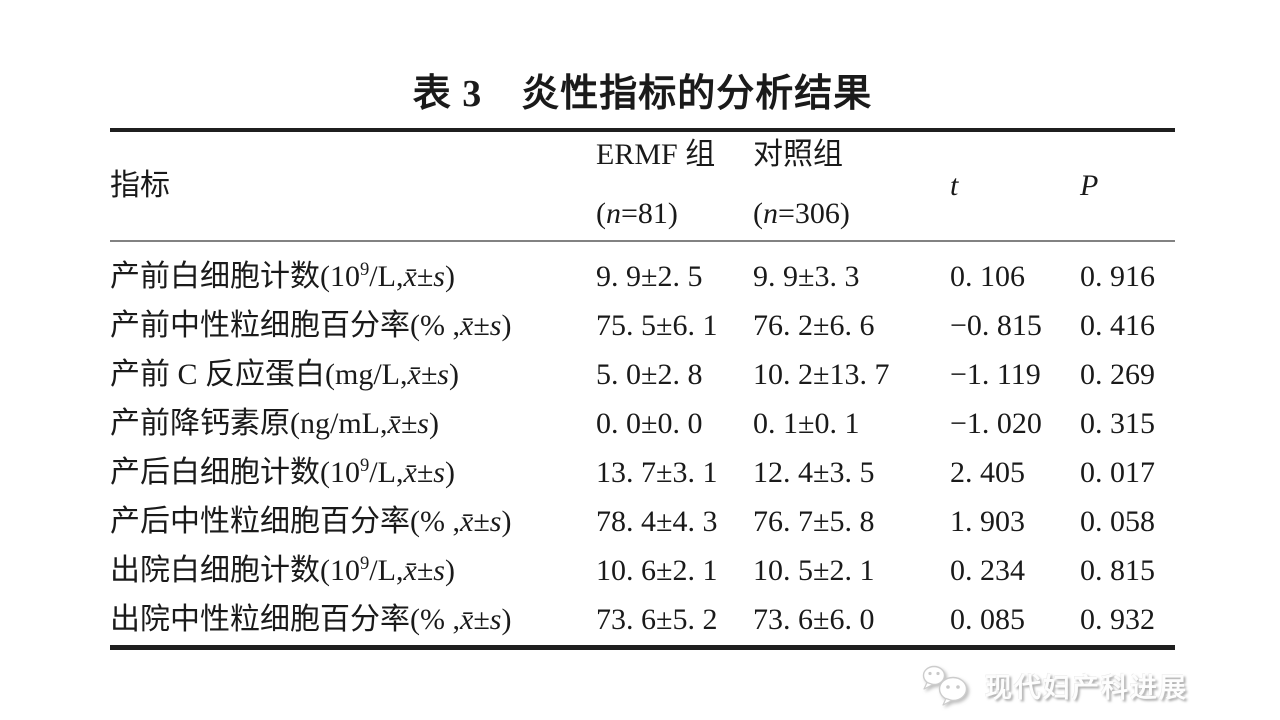 The width and height of the screenshot is (1280, 720). I want to click on watermark: 现代妇产科进展, so click(1053, 685).